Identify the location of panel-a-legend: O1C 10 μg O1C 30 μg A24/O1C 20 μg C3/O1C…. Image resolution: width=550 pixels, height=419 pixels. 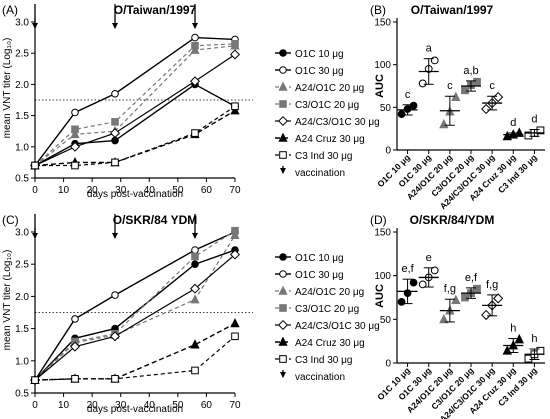
(337, 114).